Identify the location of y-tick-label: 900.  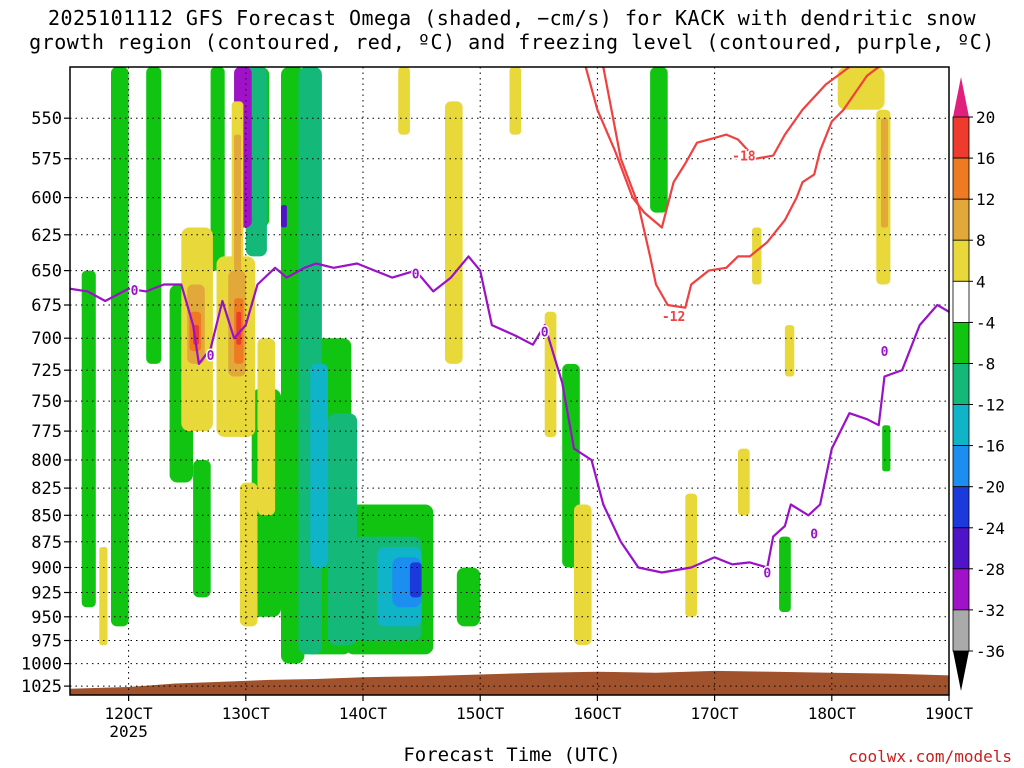
(46, 569).